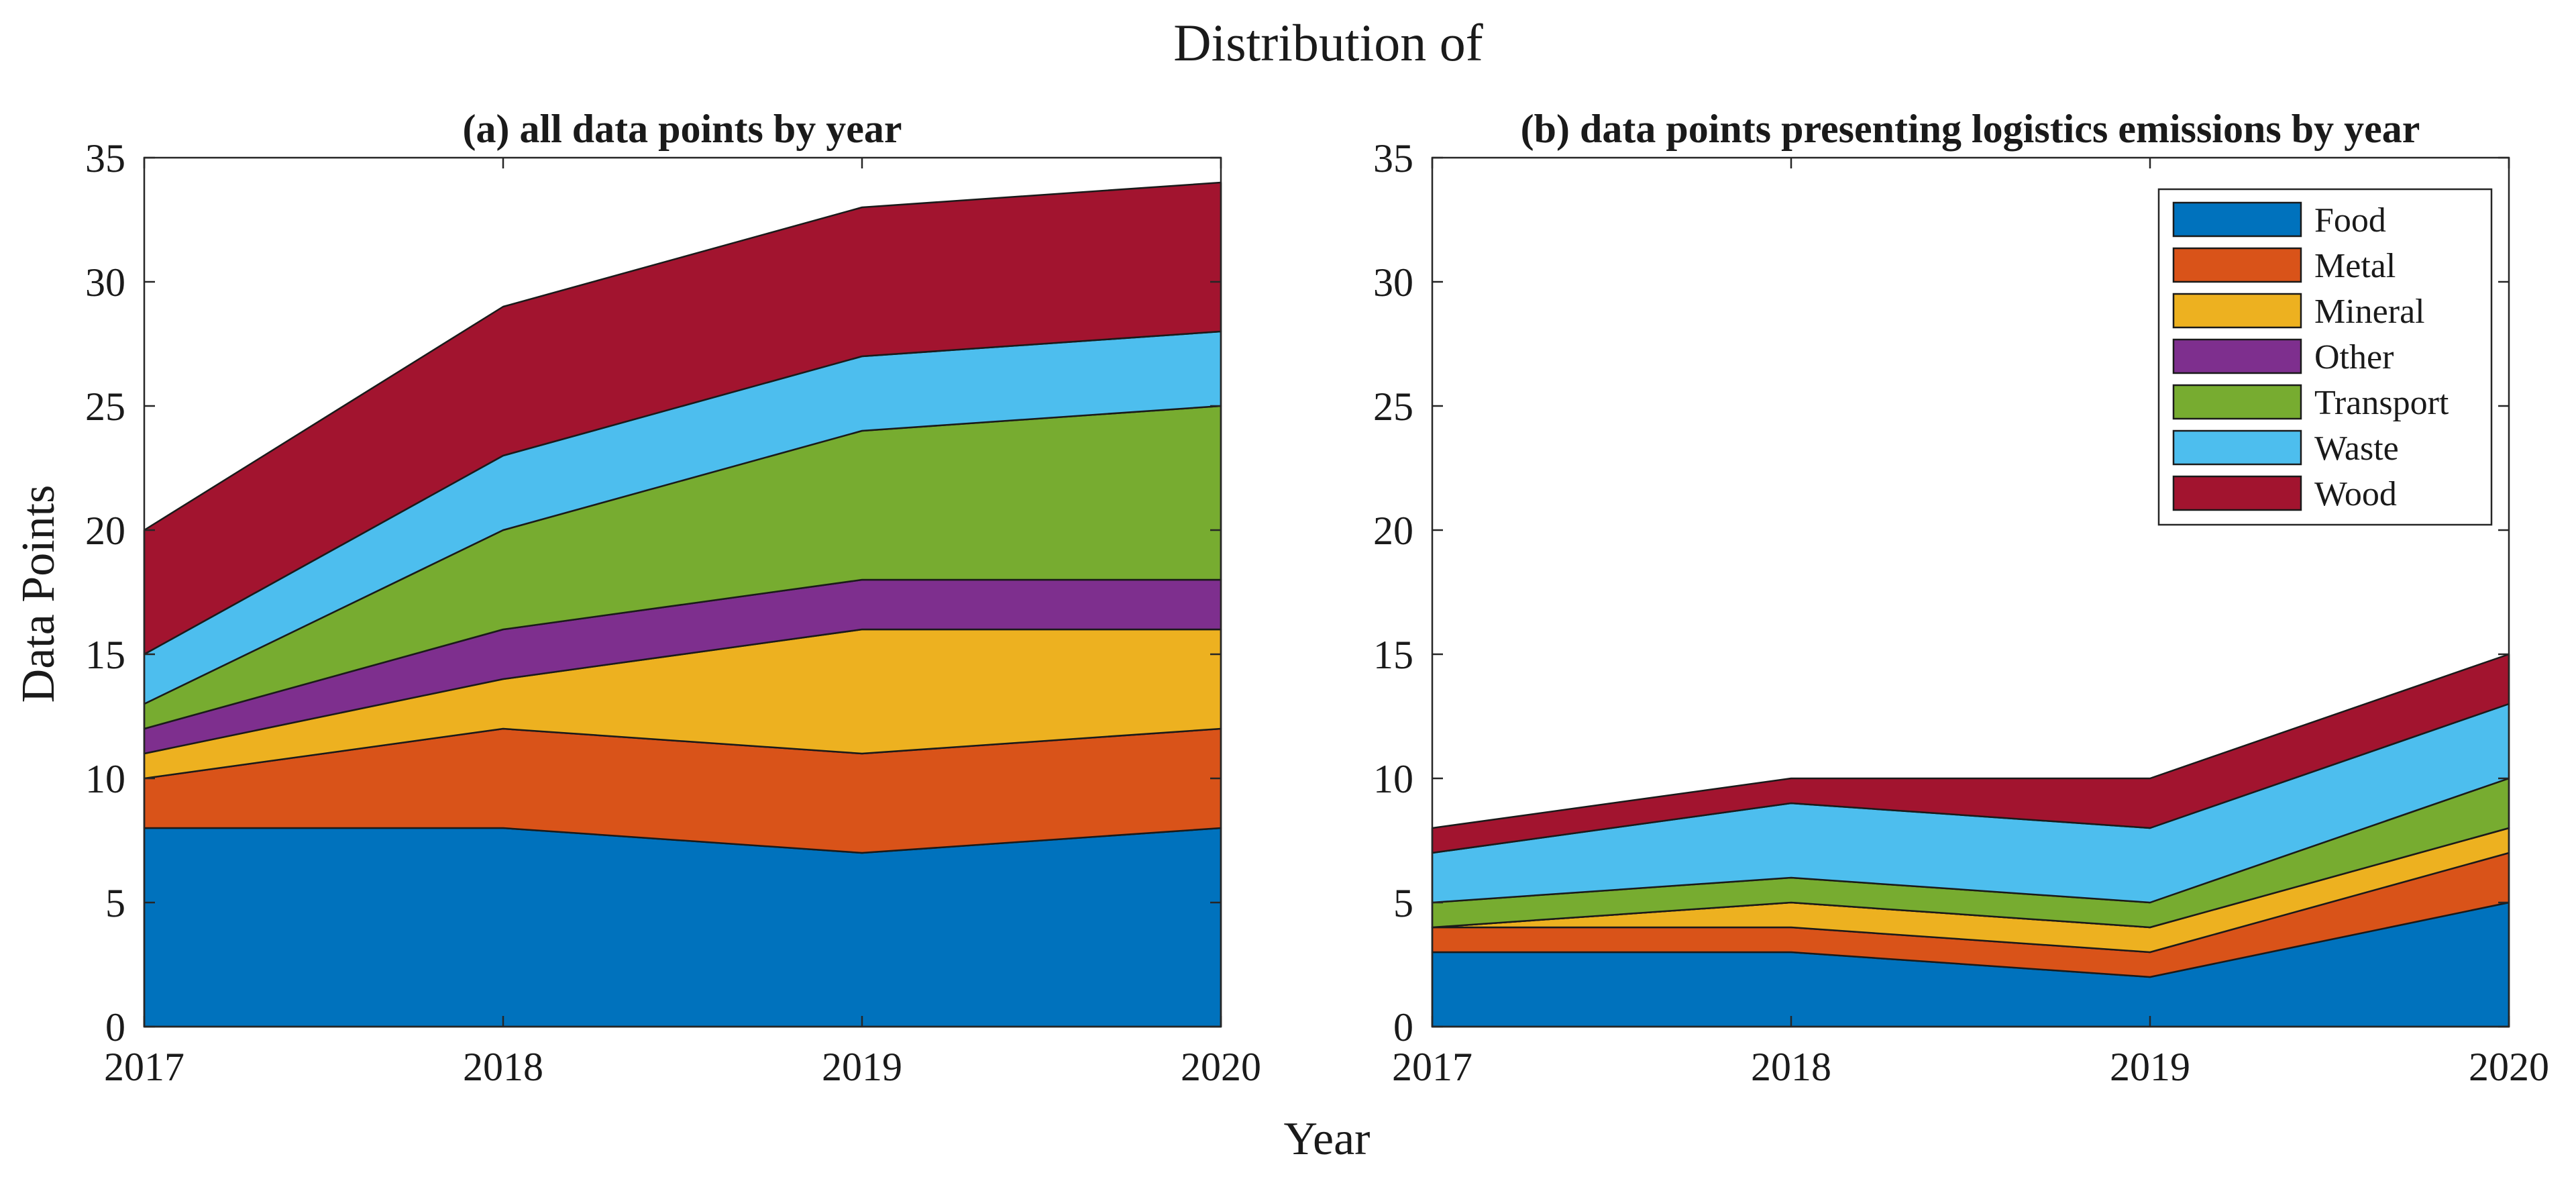 This screenshot has width=2576, height=1181. What do you see at coordinates (2237, 311) in the screenshot?
I see `legend-swatch-mineral` at bounding box center [2237, 311].